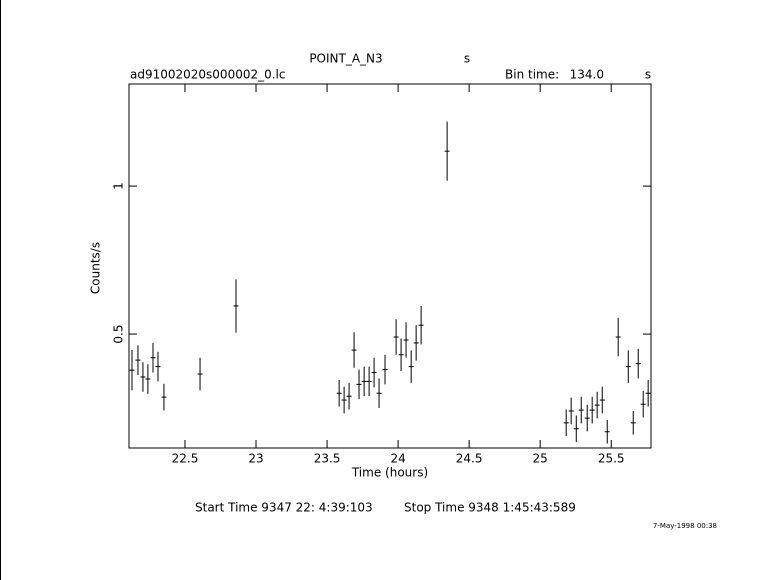 This screenshot has height=580, width=781. What do you see at coordinates (397, 459) in the screenshot?
I see `x-tick-label: 24` at bounding box center [397, 459].